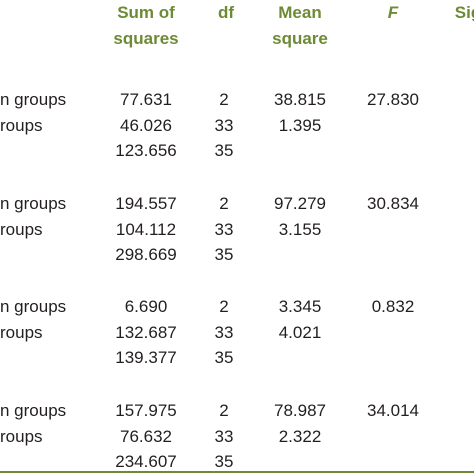 The image size is (474, 474). Describe the element at coordinates (146, 357) in the screenshot. I see `cell-ss: 139.377` at that location.